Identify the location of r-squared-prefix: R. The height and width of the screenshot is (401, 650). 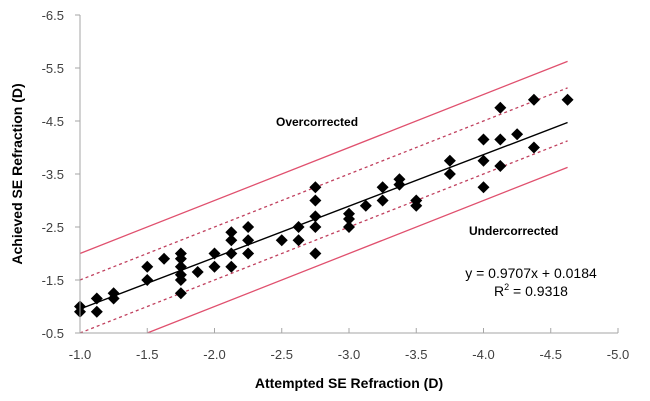
(499, 291).